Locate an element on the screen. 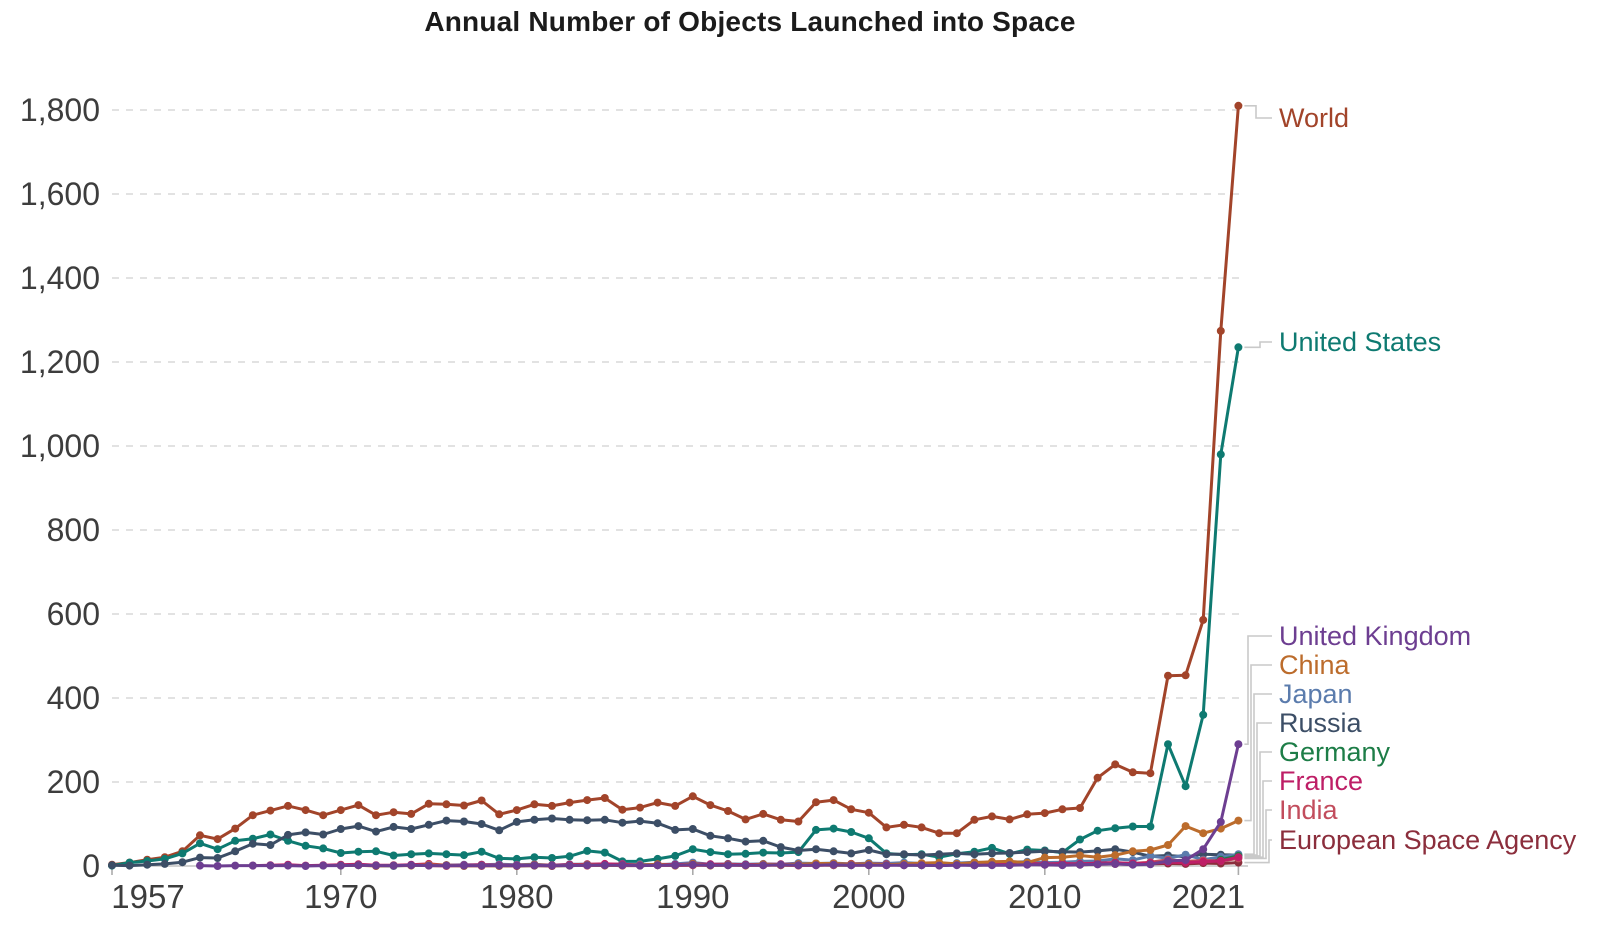 This screenshot has height=930, width=1600. legend-connector-china is located at coordinates (1258, 743).